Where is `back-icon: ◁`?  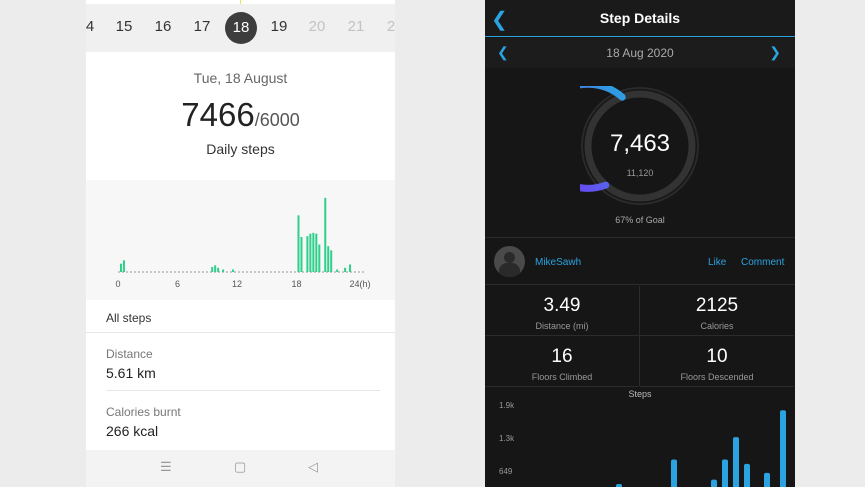
back-icon: ◁ is located at coordinates (313, 466).